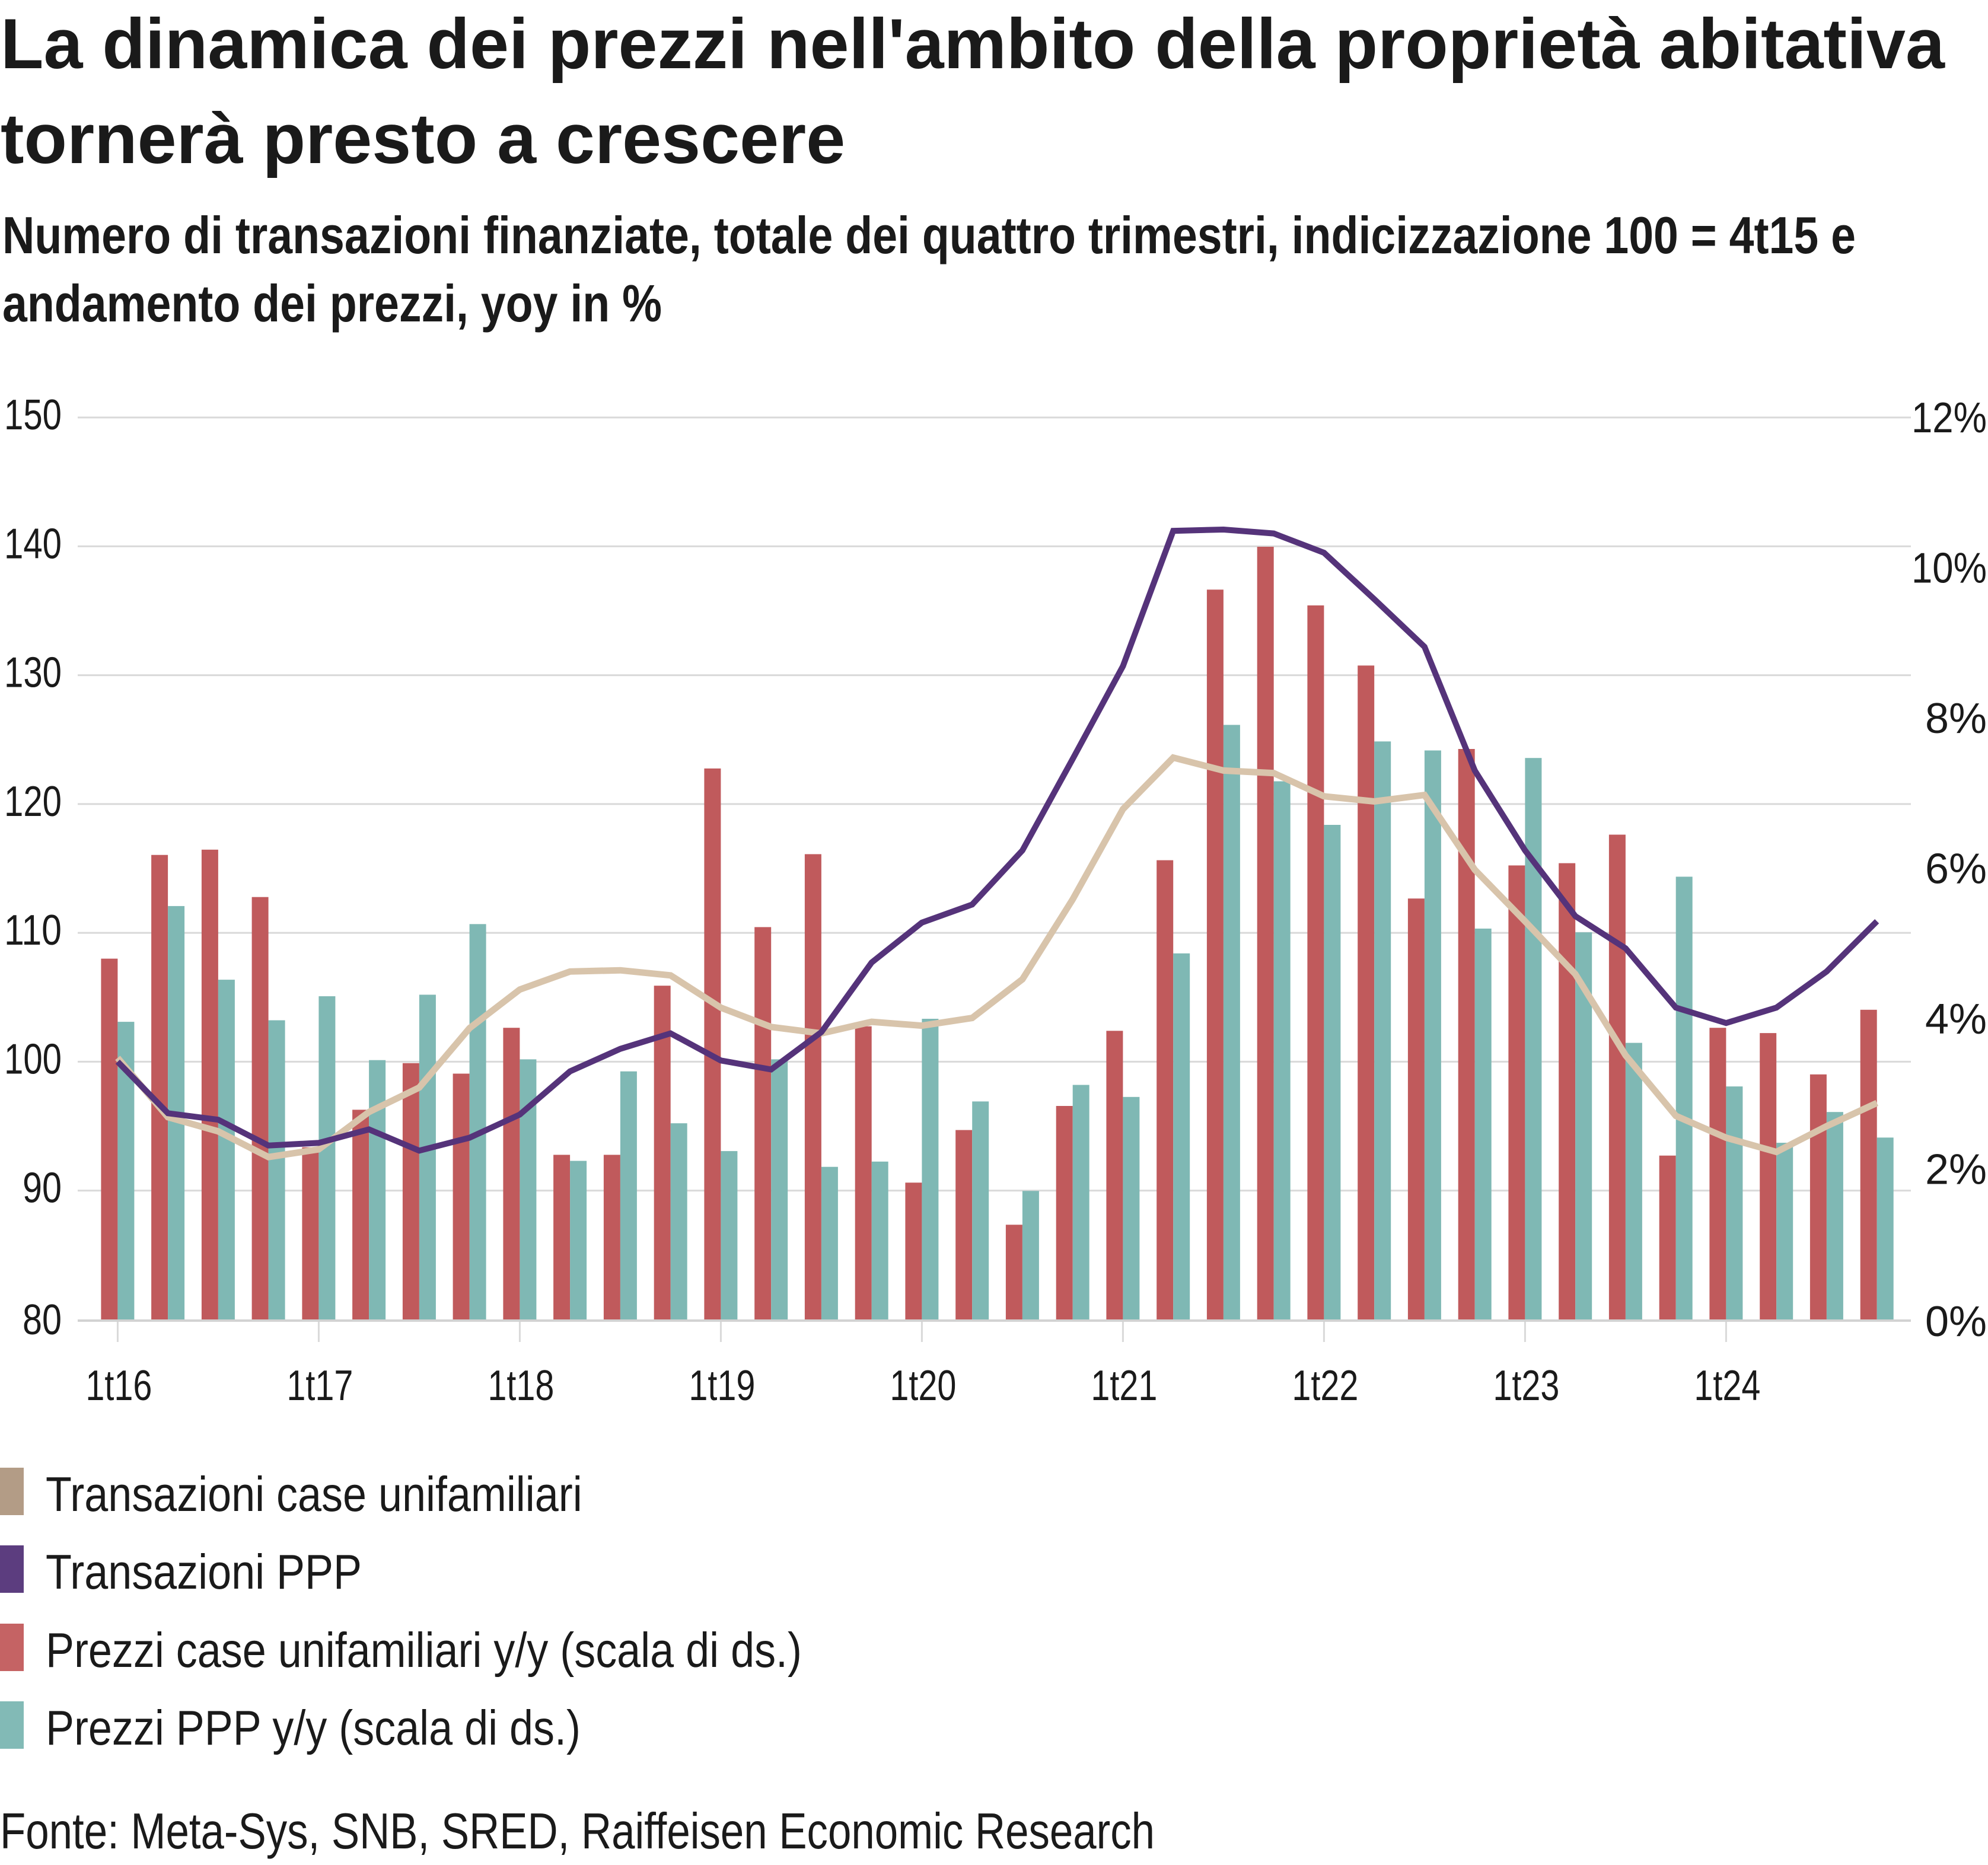 Image resolution: width=1988 pixels, height=1865 pixels. What do you see at coordinates (33, 544) in the screenshot?
I see `svg-text: 140` at bounding box center [33, 544].